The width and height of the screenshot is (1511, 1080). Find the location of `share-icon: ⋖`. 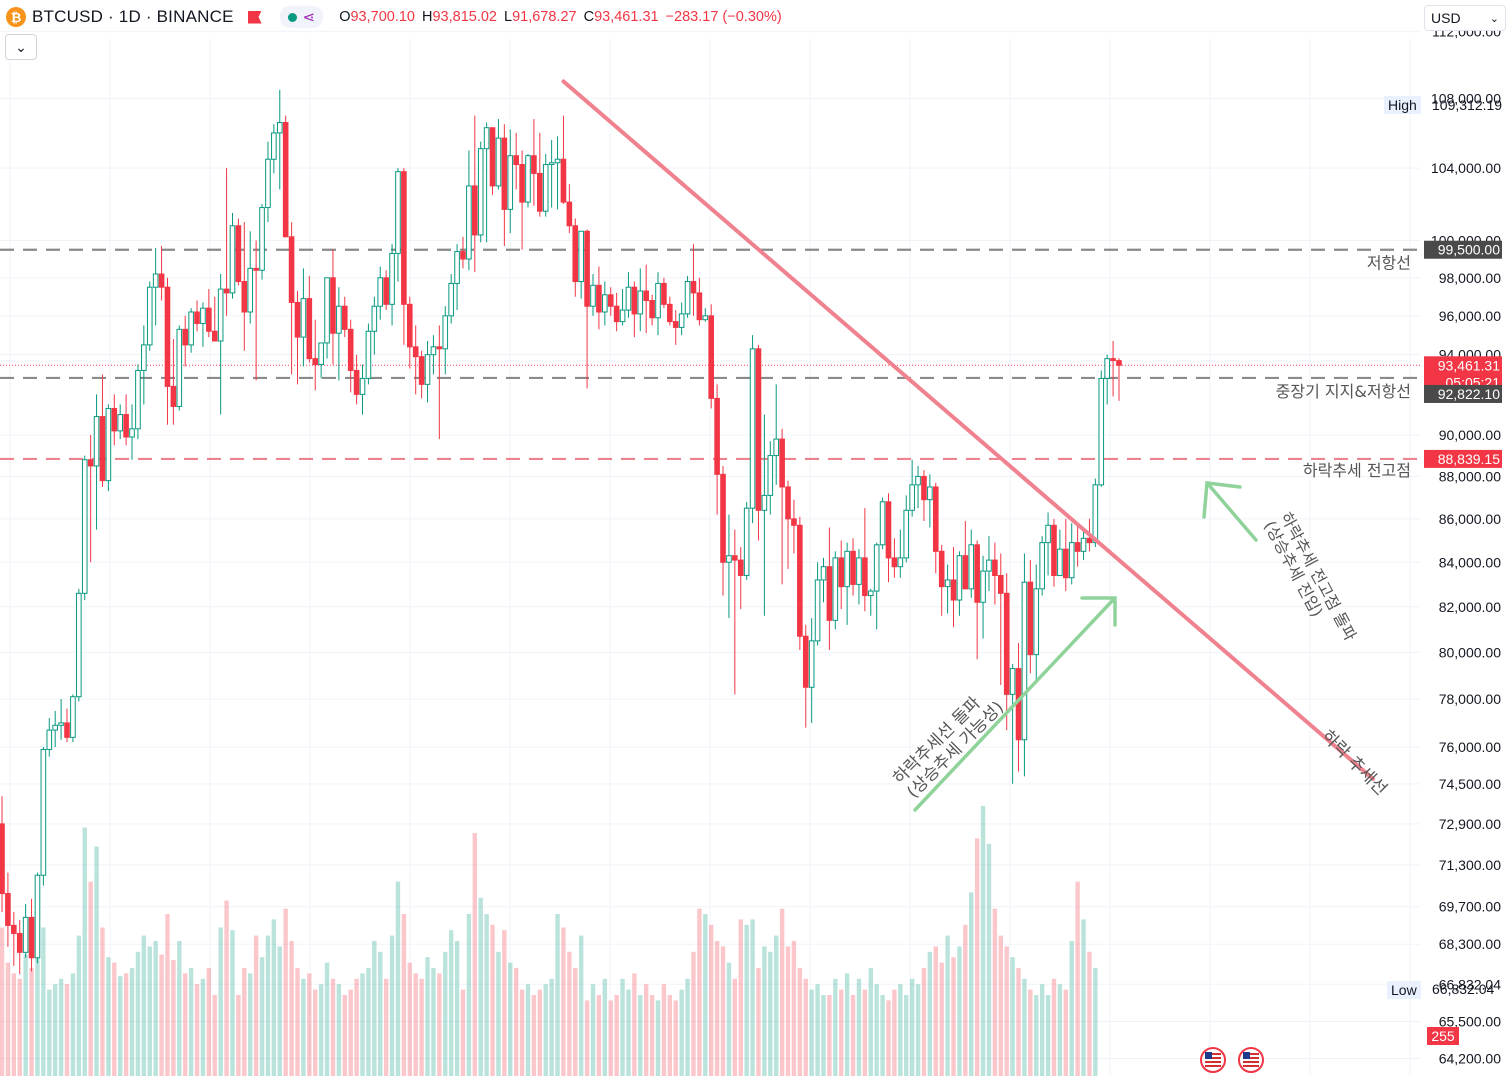

share-icon: ⋖ is located at coordinates (309, 17).